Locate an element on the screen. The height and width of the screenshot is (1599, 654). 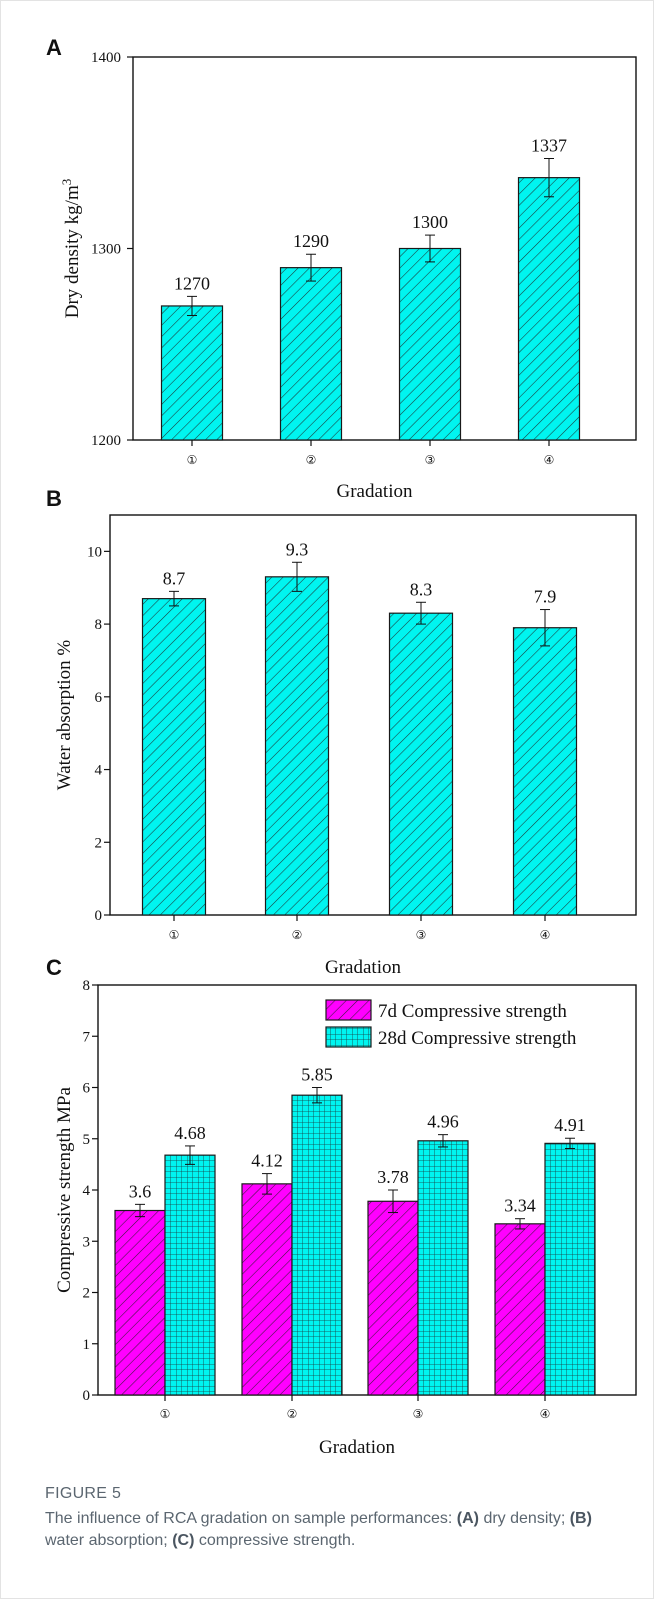
y-tick-label: 1400 is located at coordinates (106, 58).